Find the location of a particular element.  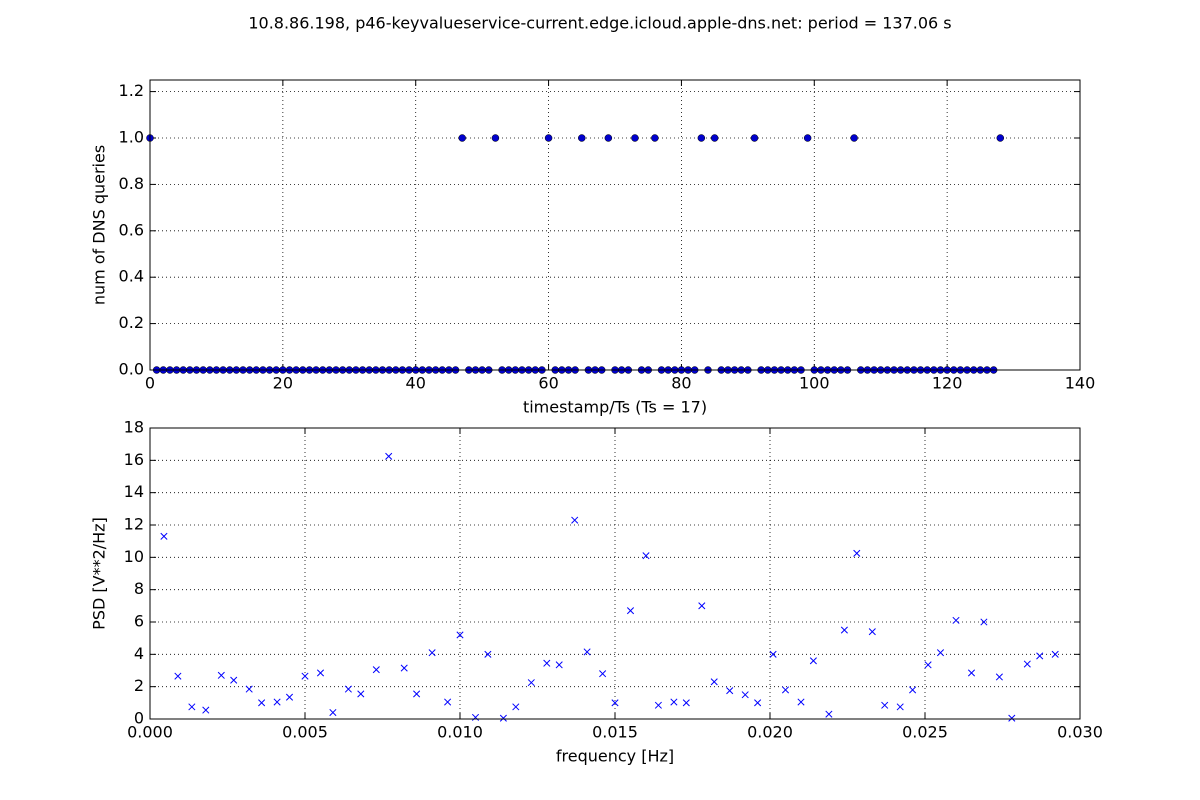

y-tick-label: 0 is located at coordinates (139, 718).